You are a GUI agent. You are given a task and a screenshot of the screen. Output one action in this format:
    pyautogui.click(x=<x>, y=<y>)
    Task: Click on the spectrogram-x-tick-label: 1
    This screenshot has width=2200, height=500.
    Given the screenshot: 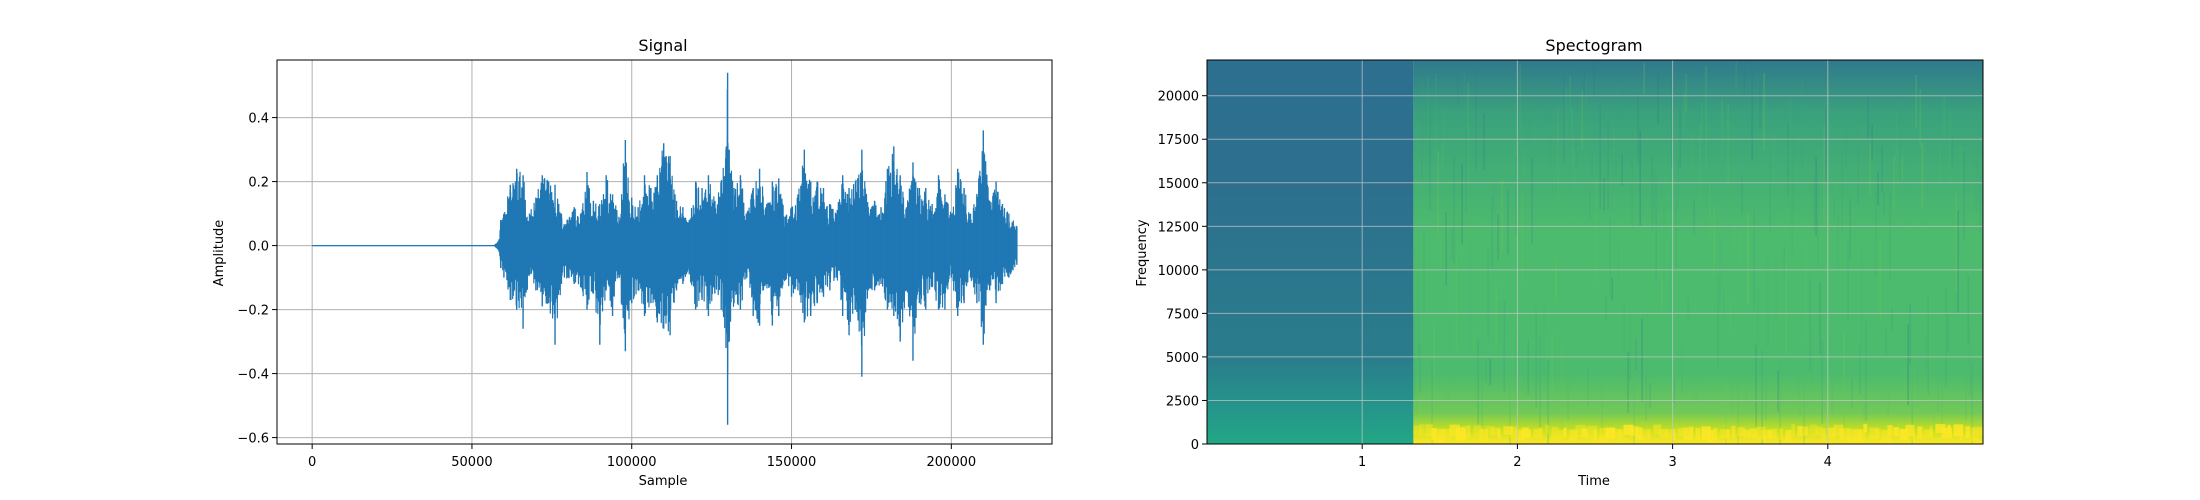 What is the action you would take?
    pyautogui.click(x=1362, y=462)
    